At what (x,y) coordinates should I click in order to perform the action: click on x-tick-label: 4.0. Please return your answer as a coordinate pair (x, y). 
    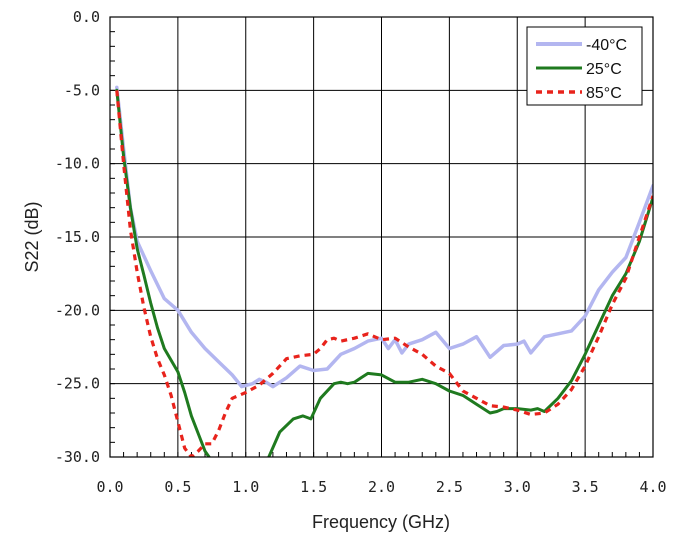
    Looking at the image, I should click on (652, 487).